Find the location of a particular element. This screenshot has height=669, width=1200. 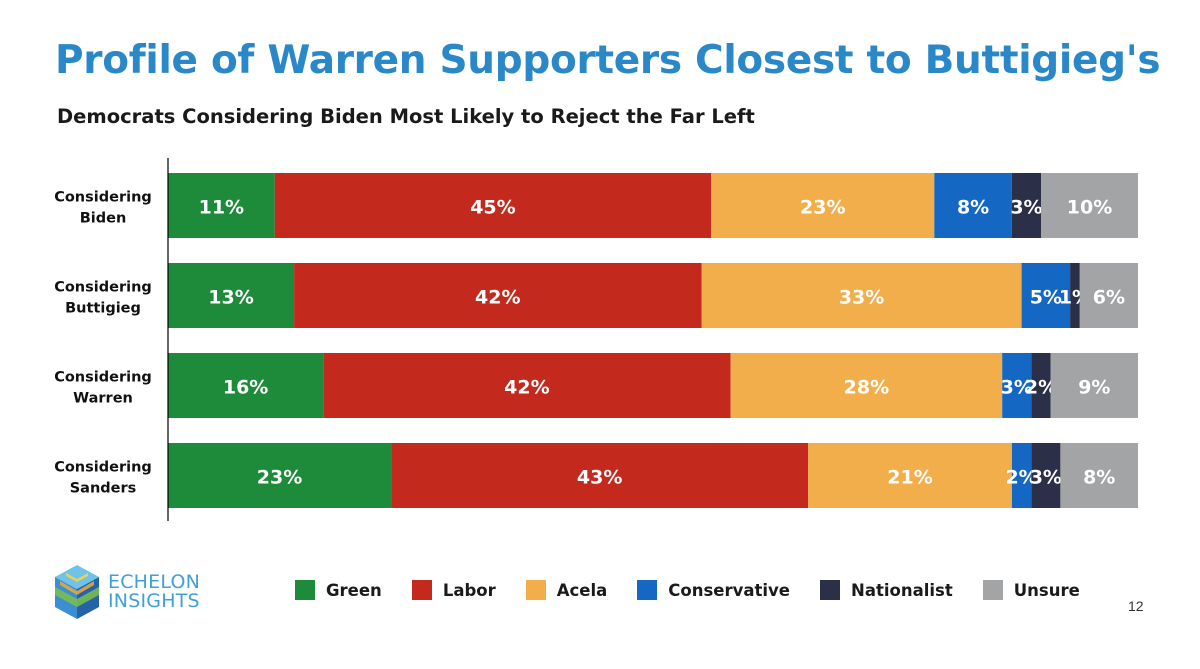

category-label-1: Considering Buttigieg is located at coordinates (103, 298).